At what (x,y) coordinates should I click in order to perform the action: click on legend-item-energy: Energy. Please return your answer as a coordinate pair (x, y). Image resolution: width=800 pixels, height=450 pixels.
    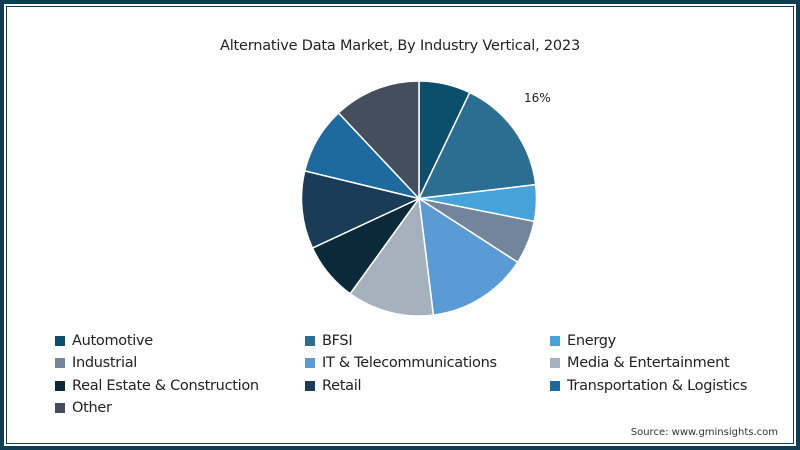
    Looking at the image, I should click on (665, 341).